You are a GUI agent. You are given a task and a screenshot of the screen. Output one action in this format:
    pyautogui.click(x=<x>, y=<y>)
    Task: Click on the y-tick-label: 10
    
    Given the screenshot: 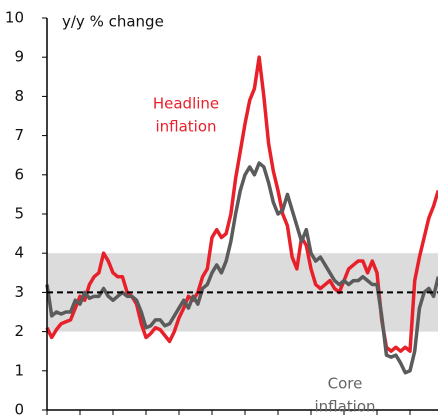 What is the action you would take?
    pyautogui.click(x=14, y=18)
    